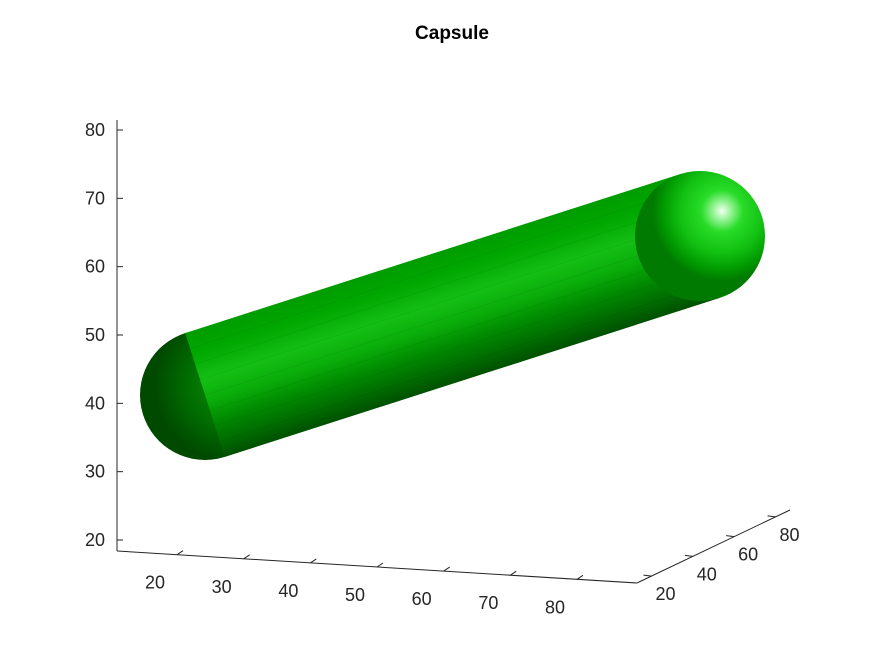  What do you see at coordinates (452, 33) in the screenshot?
I see `chart-title: Capsule` at bounding box center [452, 33].